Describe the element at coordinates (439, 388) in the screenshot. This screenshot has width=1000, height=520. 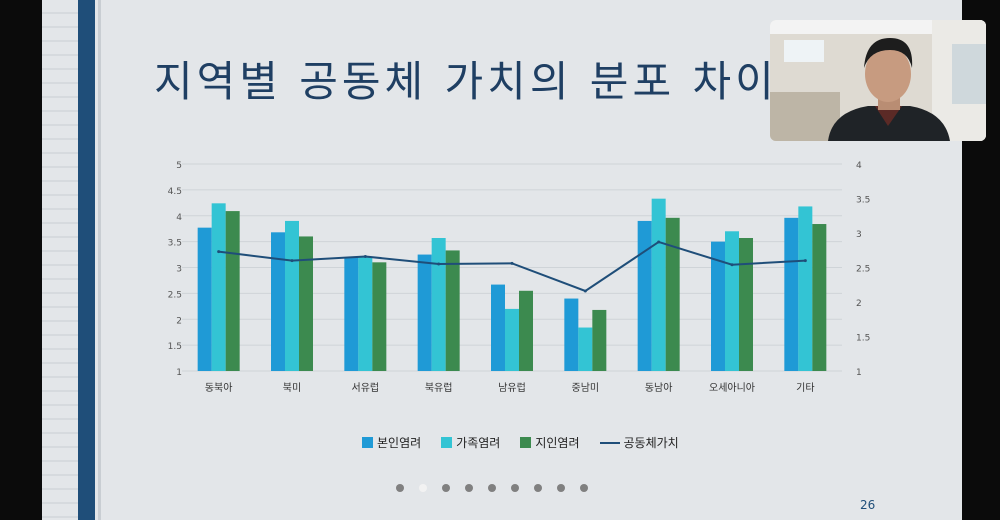
I see `x-tick-label: 북유럽` at that location.